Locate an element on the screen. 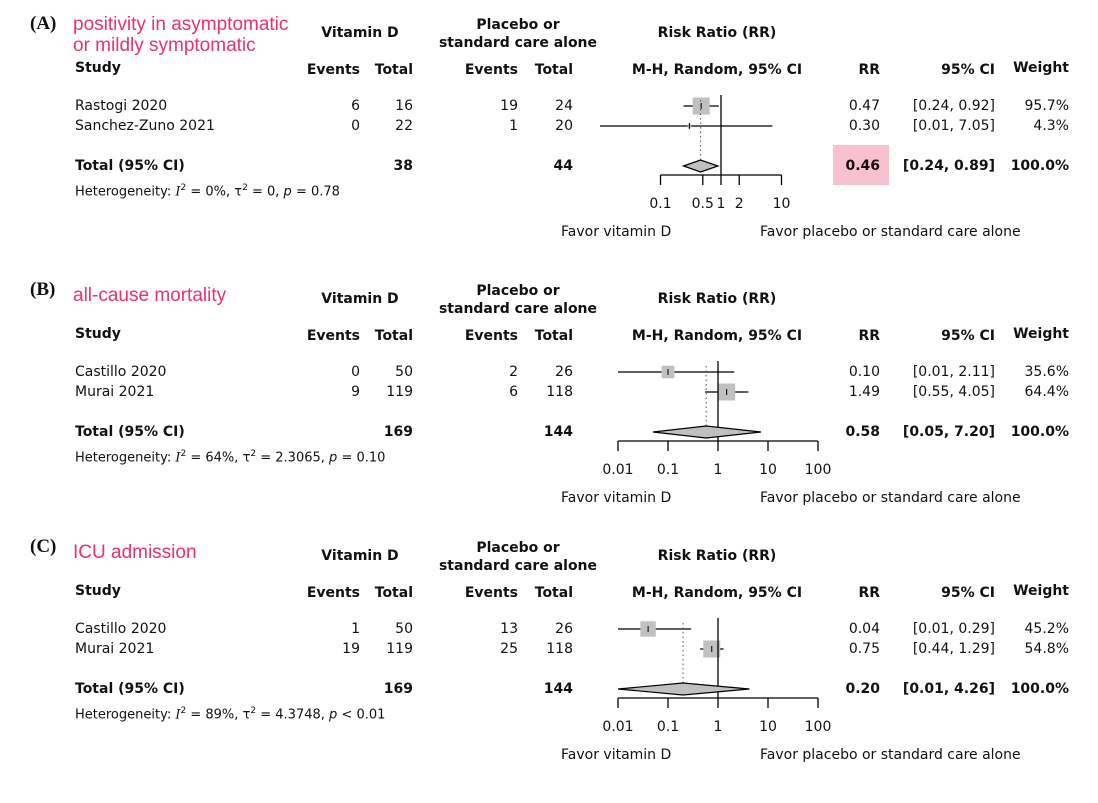 This screenshot has width=1098, height=803. panel-label: (A) is located at coordinates (43, 23).